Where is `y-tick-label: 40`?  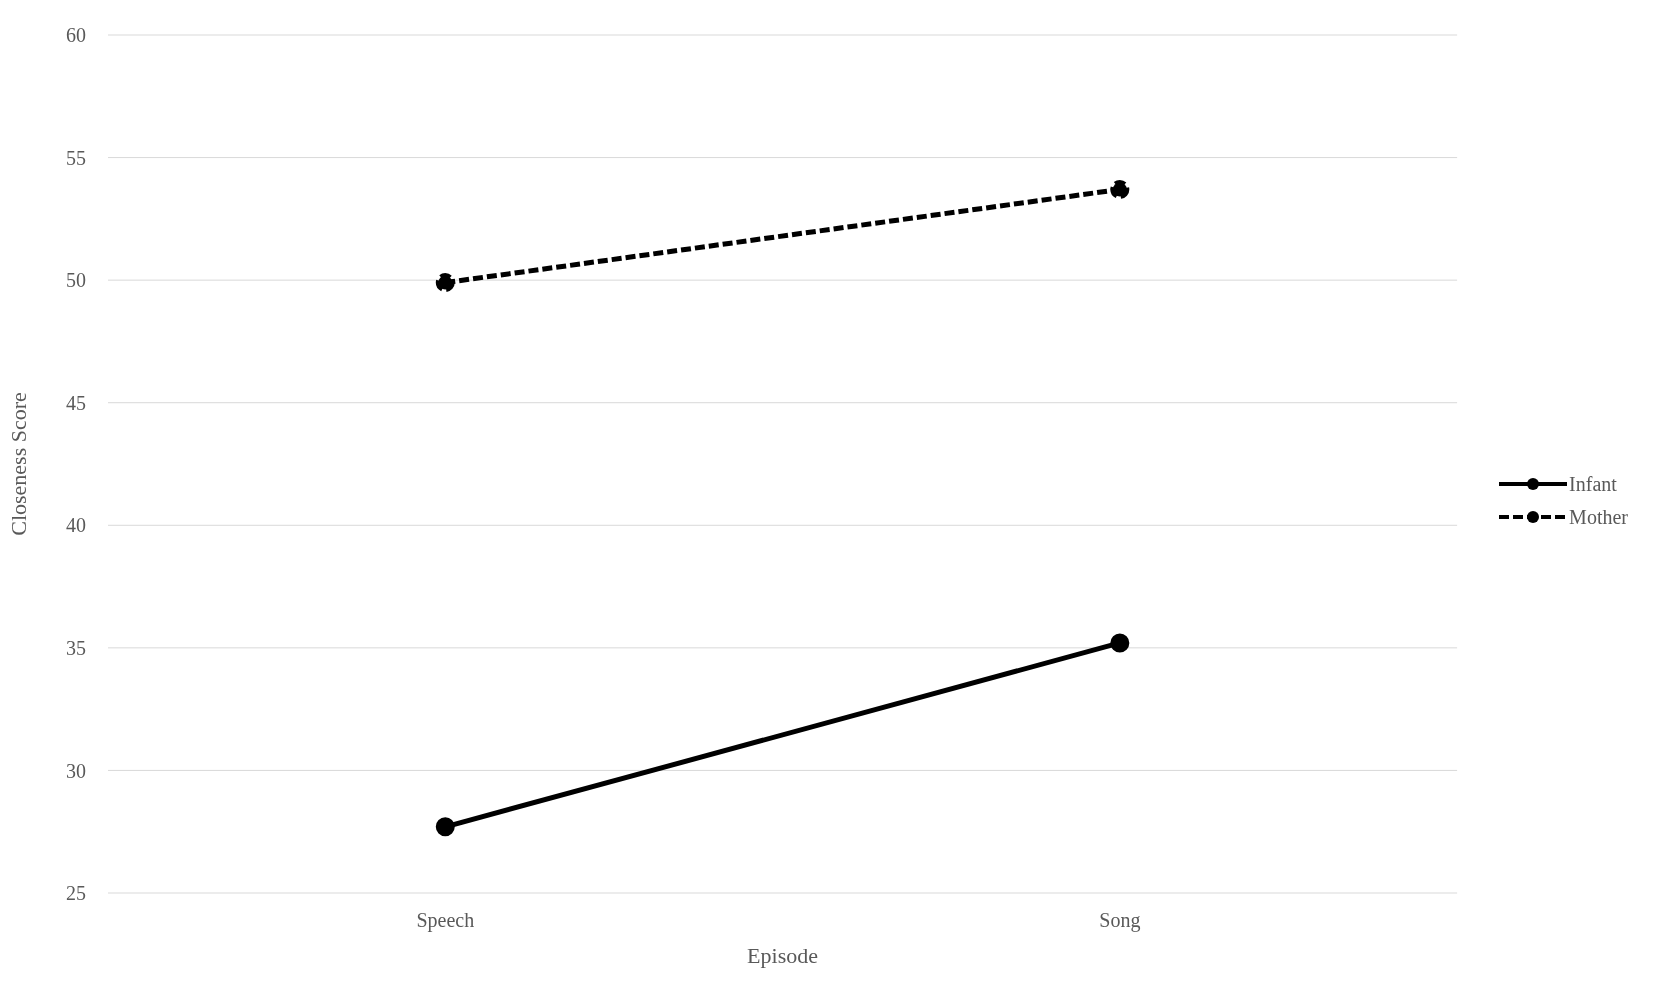
y-tick-label: 40 is located at coordinates (76, 525).